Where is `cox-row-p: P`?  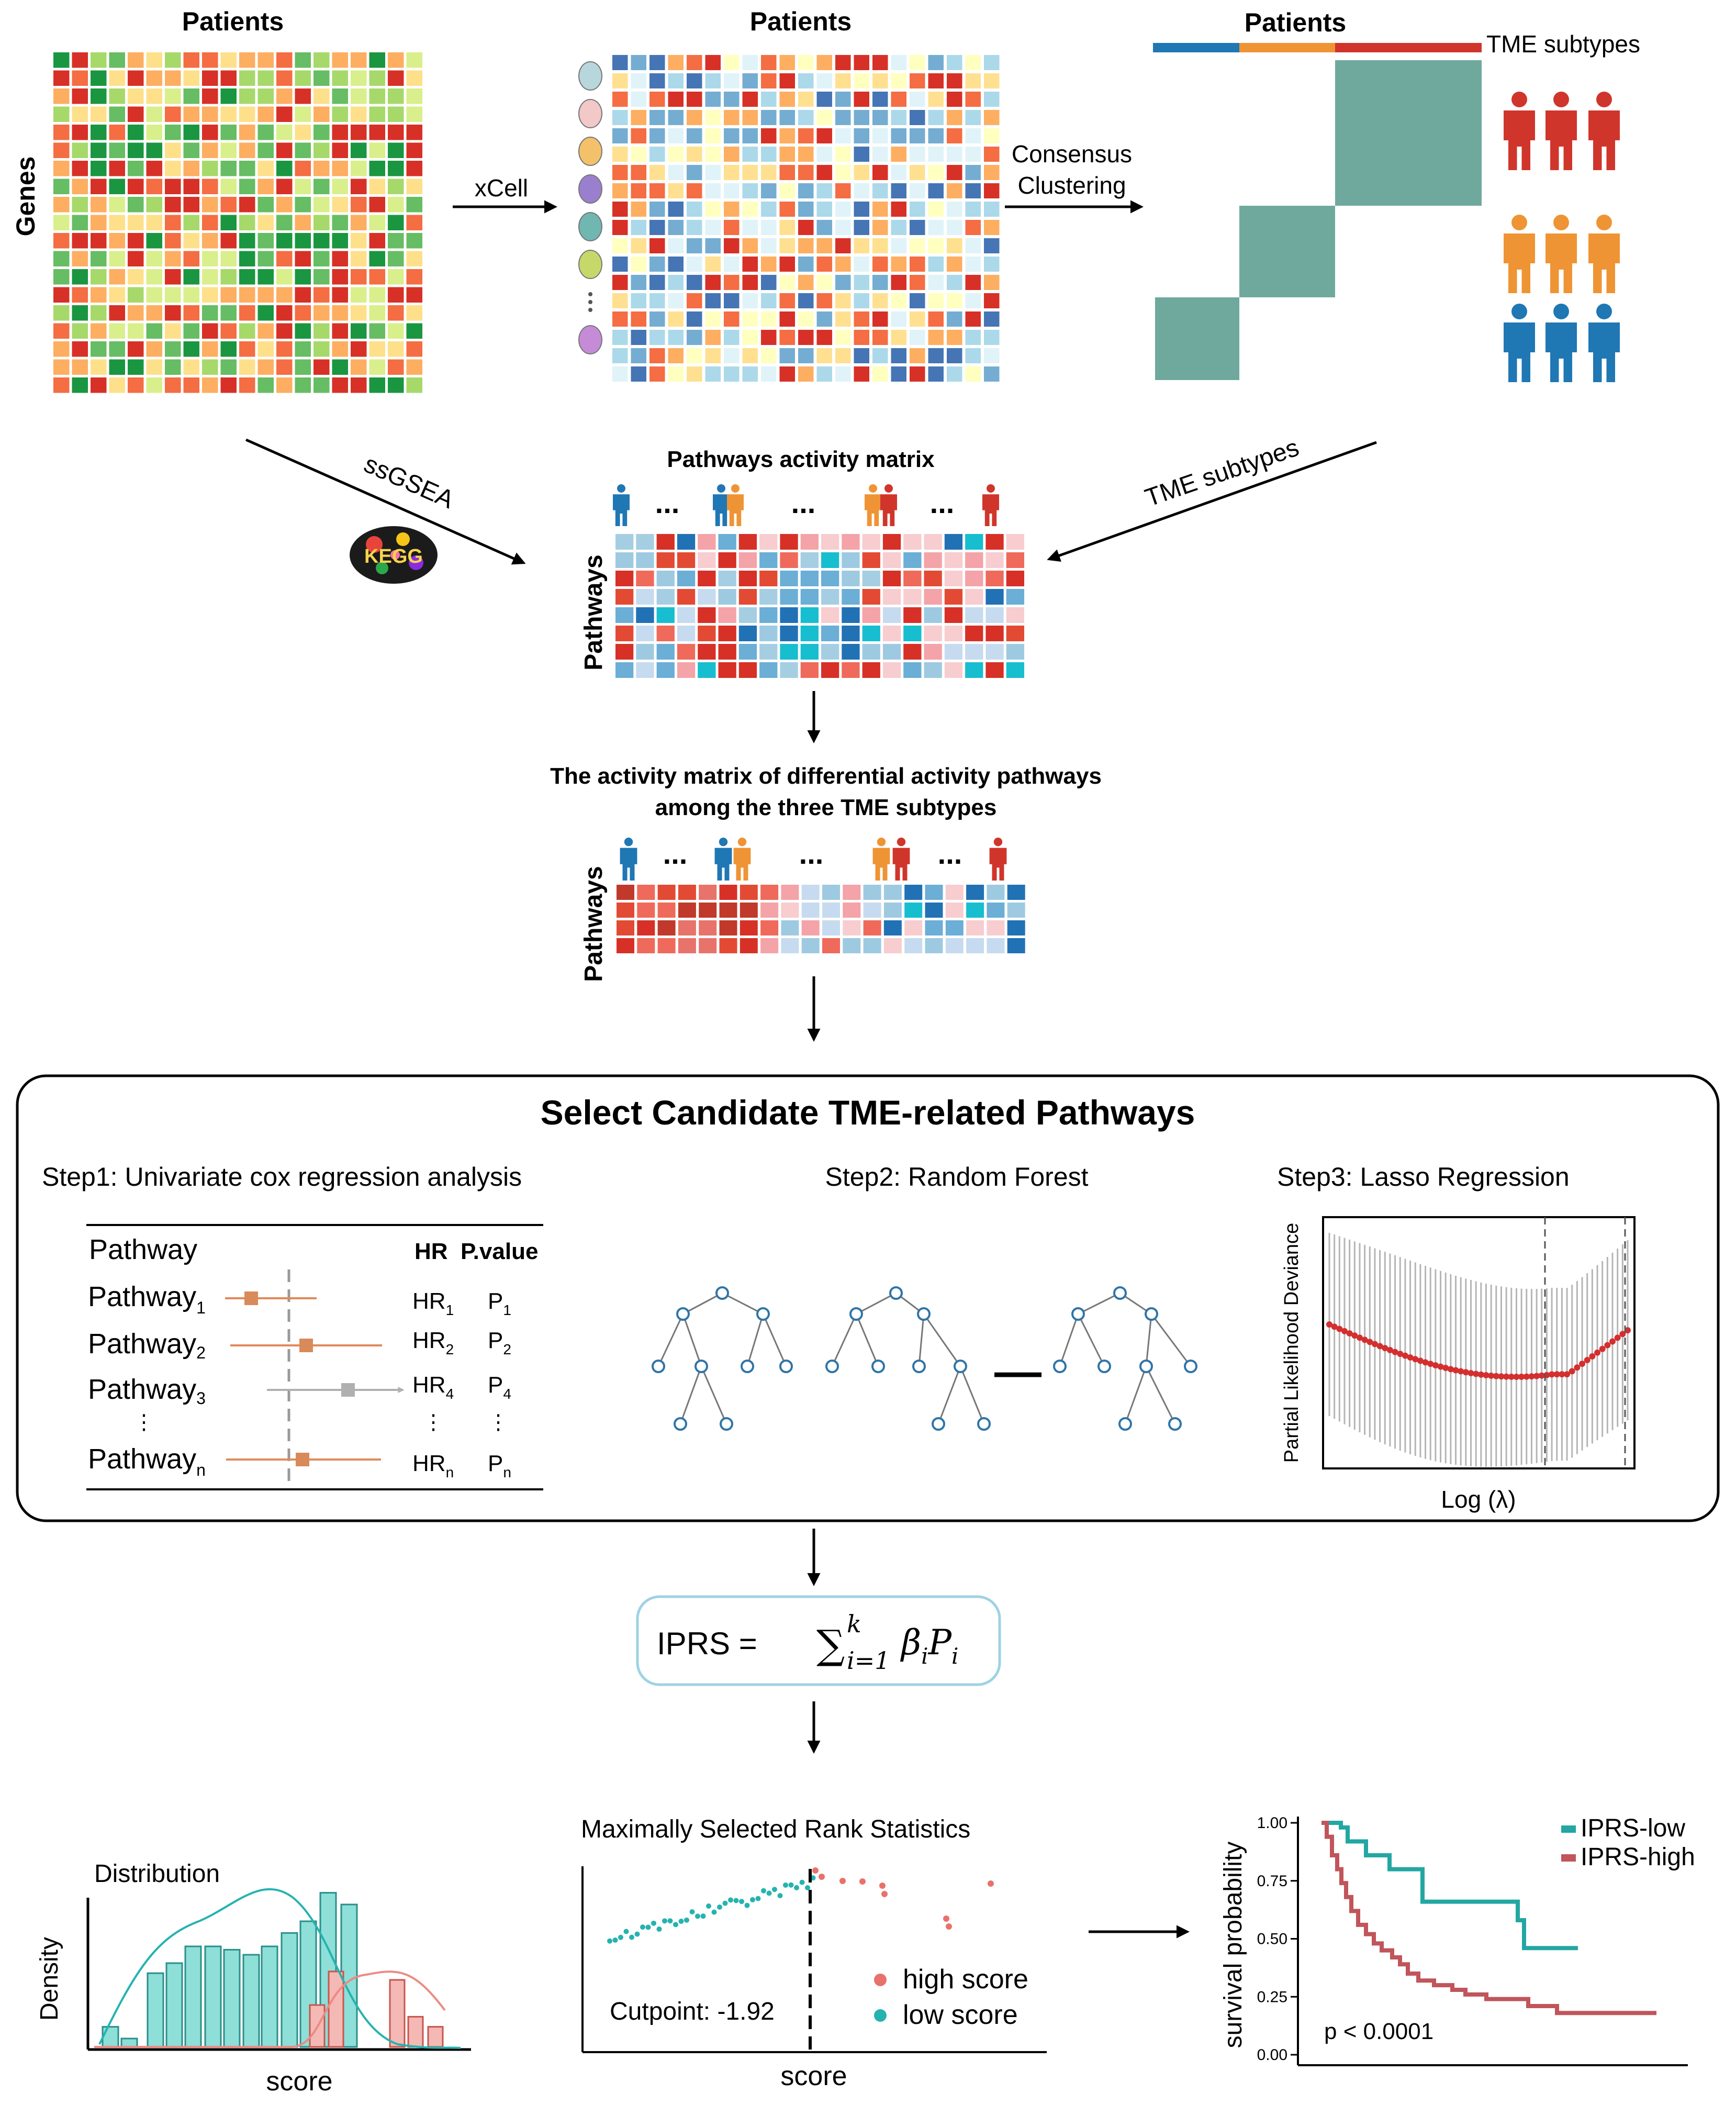 cox-row-p: P is located at coordinates (495, 1464).